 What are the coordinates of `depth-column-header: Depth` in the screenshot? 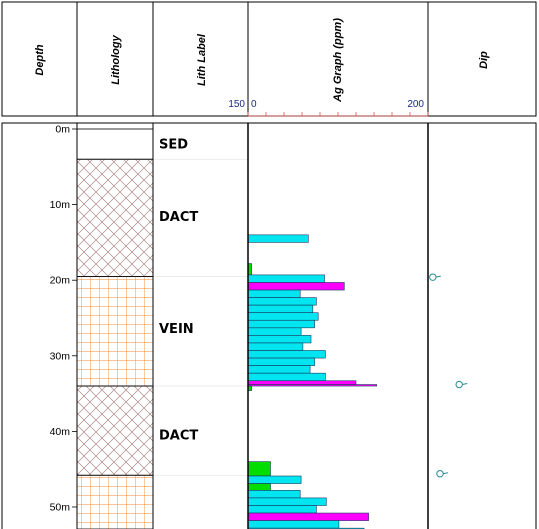 It's located at (40, 59).